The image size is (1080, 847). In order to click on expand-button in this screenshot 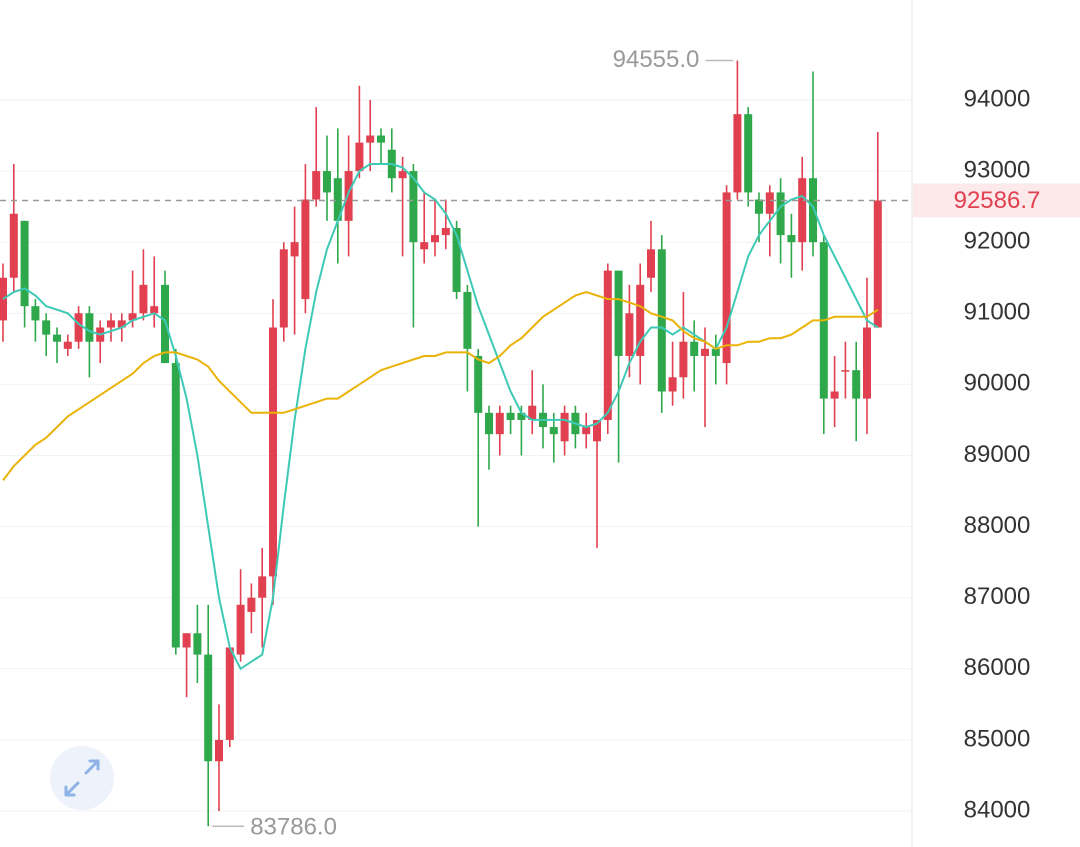, I will do `click(82, 778)`.